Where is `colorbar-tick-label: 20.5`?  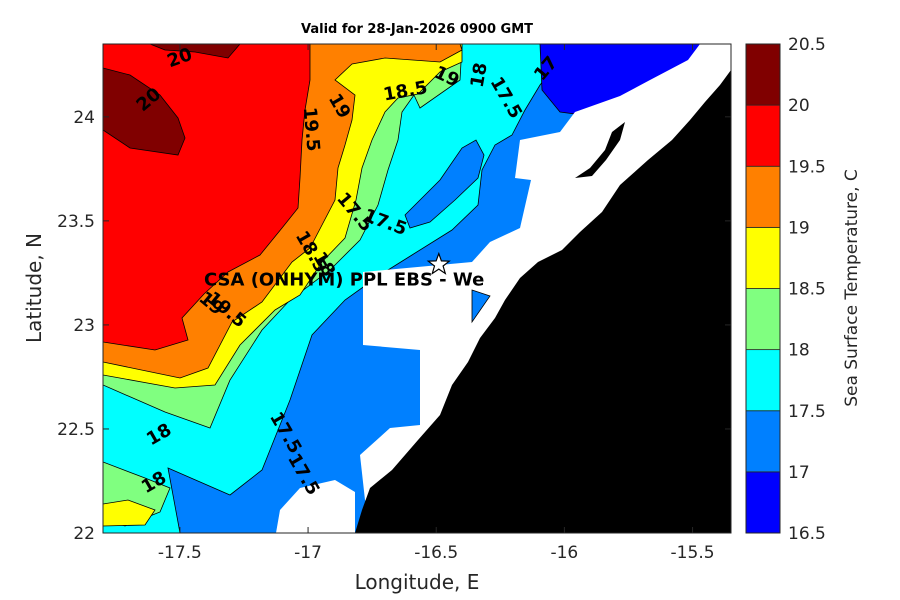 colorbar-tick-label: 20.5 is located at coordinates (807, 45).